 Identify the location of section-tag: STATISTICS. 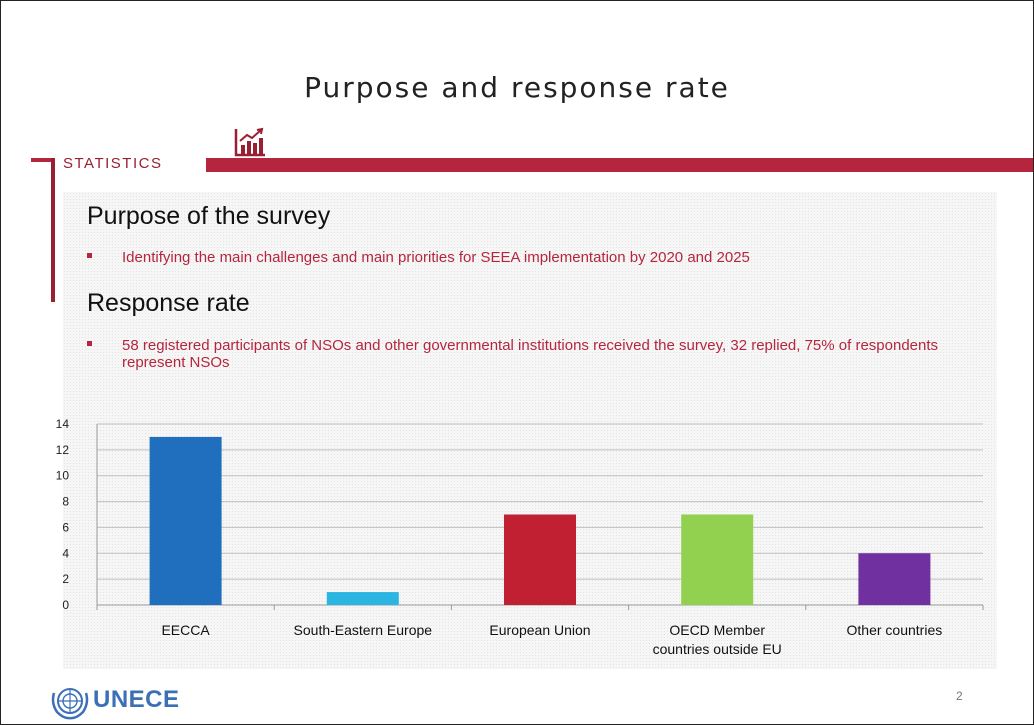
(113, 163).